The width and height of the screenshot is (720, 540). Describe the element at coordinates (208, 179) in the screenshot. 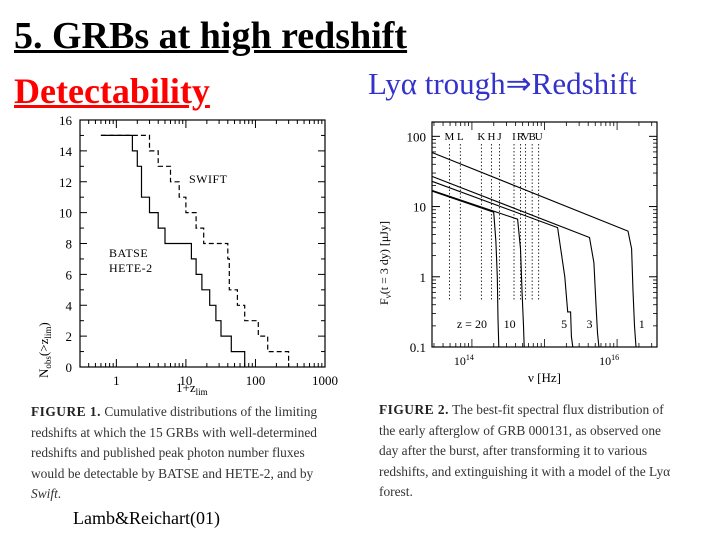

I see `figure1-swift-label: SWIFT` at that location.